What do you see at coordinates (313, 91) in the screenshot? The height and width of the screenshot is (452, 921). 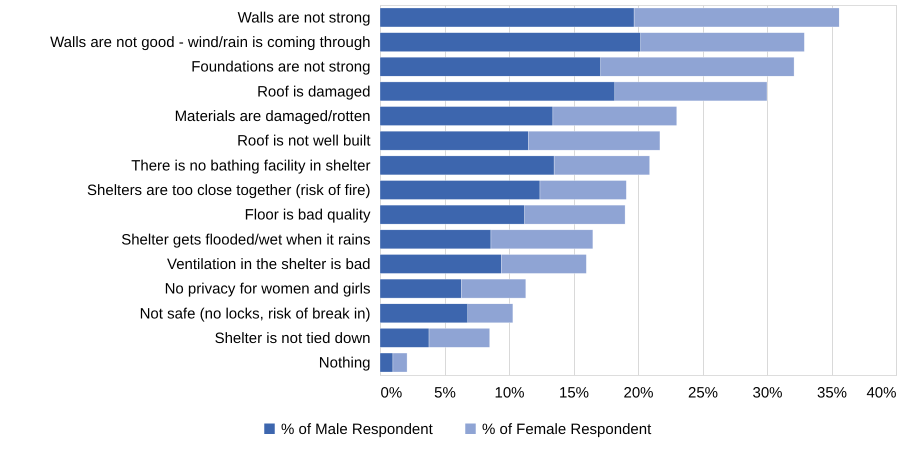 I see `y-tick-label: Roof is damaged` at bounding box center [313, 91].